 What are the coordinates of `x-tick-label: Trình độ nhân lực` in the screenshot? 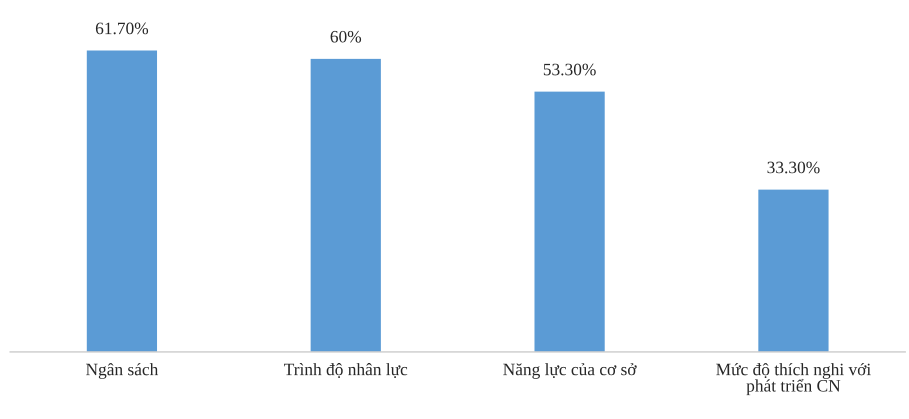 It's located at (346, 370).